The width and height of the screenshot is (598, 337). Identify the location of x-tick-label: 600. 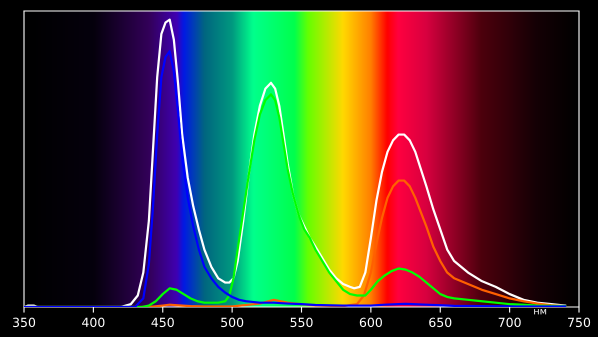
(371, 323).